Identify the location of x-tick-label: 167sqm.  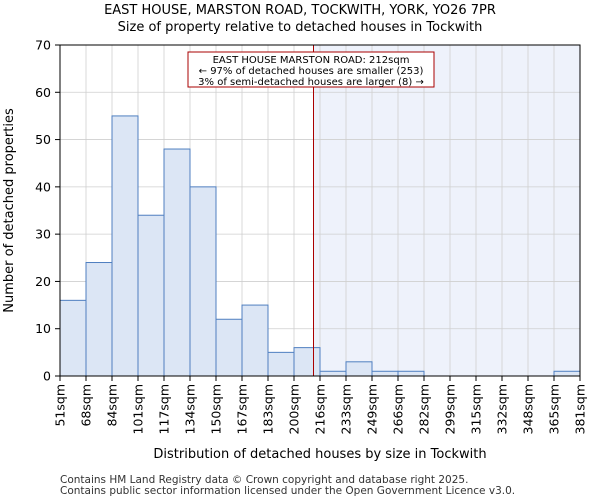
(242, 409).